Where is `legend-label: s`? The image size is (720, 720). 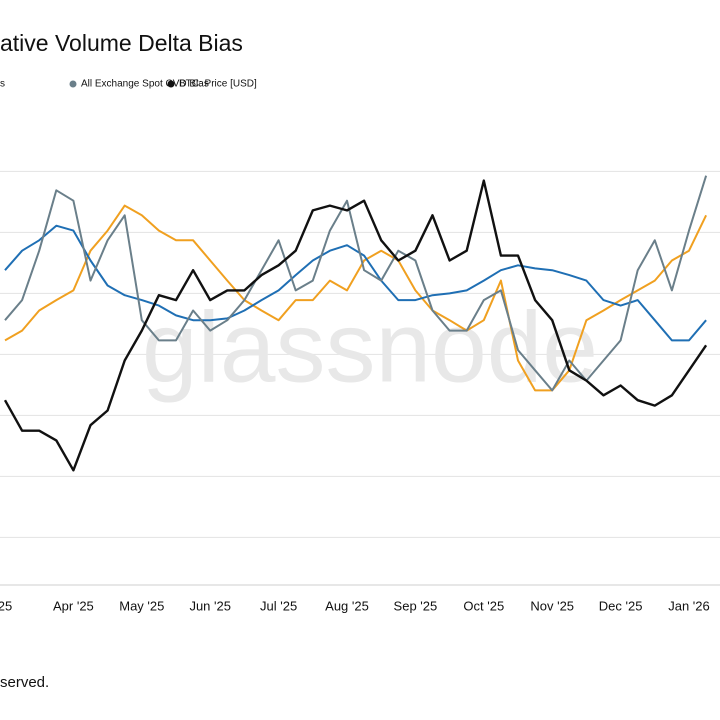 legend-label: s is located at coordinates (2, 84).